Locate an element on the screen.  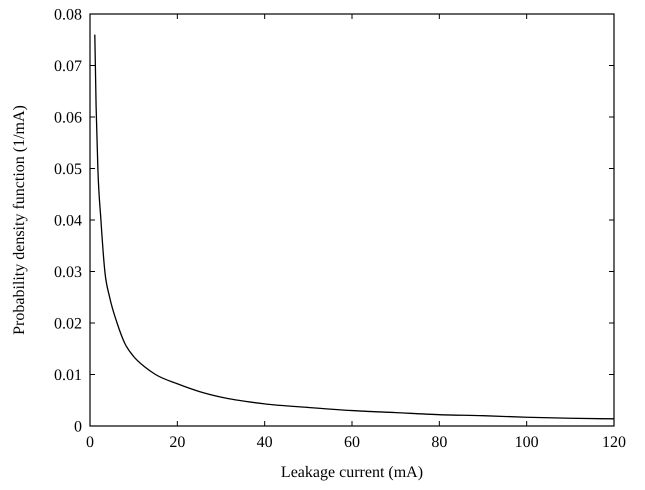
y-tick-label: 0.01 is located at coordinates (68, 375).